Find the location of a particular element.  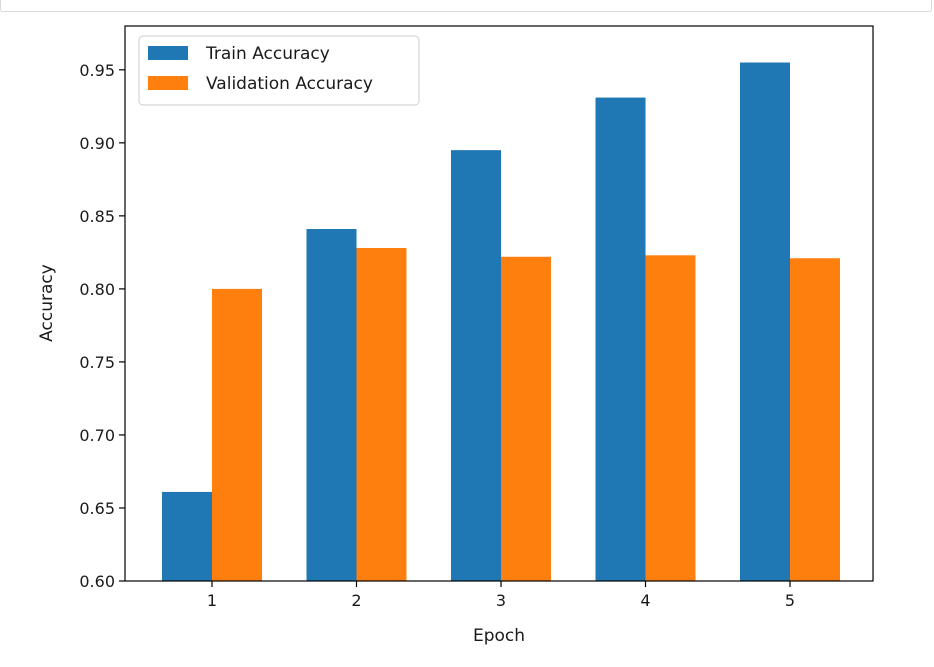

x-tick-label: 3 is located at coordinates (501, 600).